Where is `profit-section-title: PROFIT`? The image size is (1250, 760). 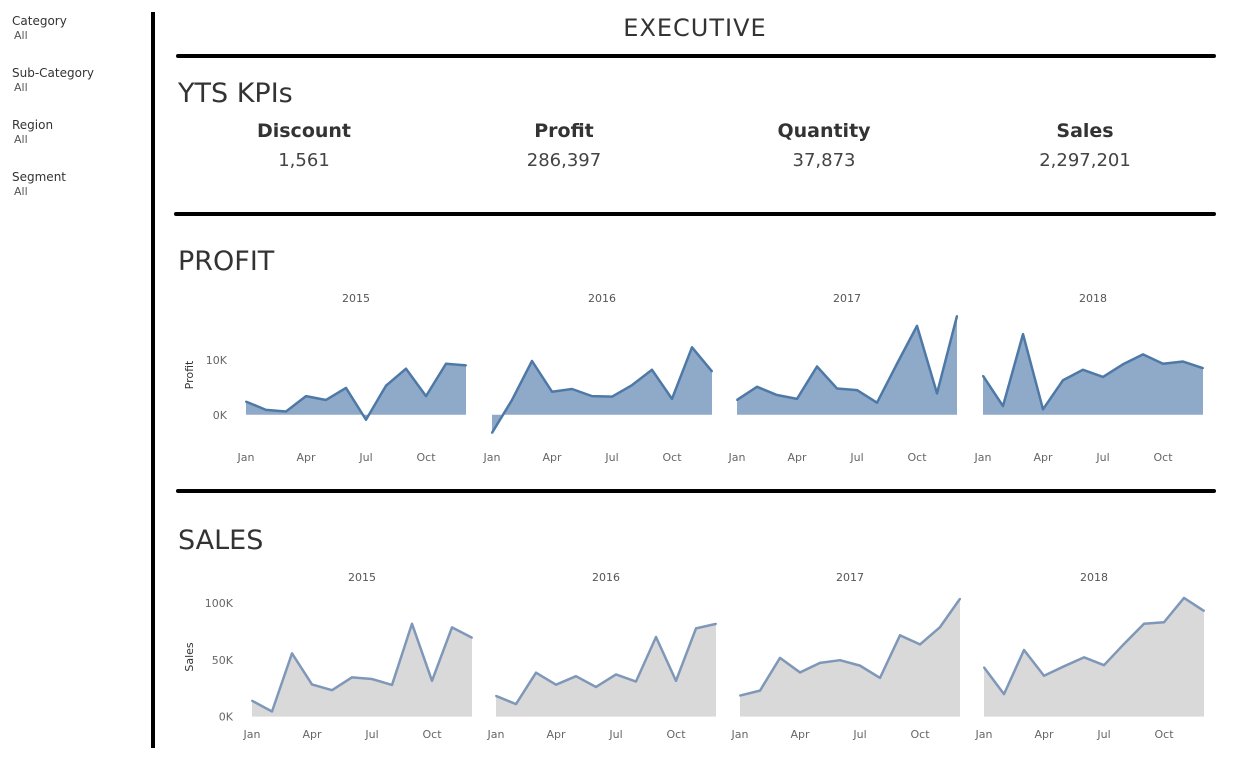 profit-section-title: PROFIT is located at coordinates (226, 261).